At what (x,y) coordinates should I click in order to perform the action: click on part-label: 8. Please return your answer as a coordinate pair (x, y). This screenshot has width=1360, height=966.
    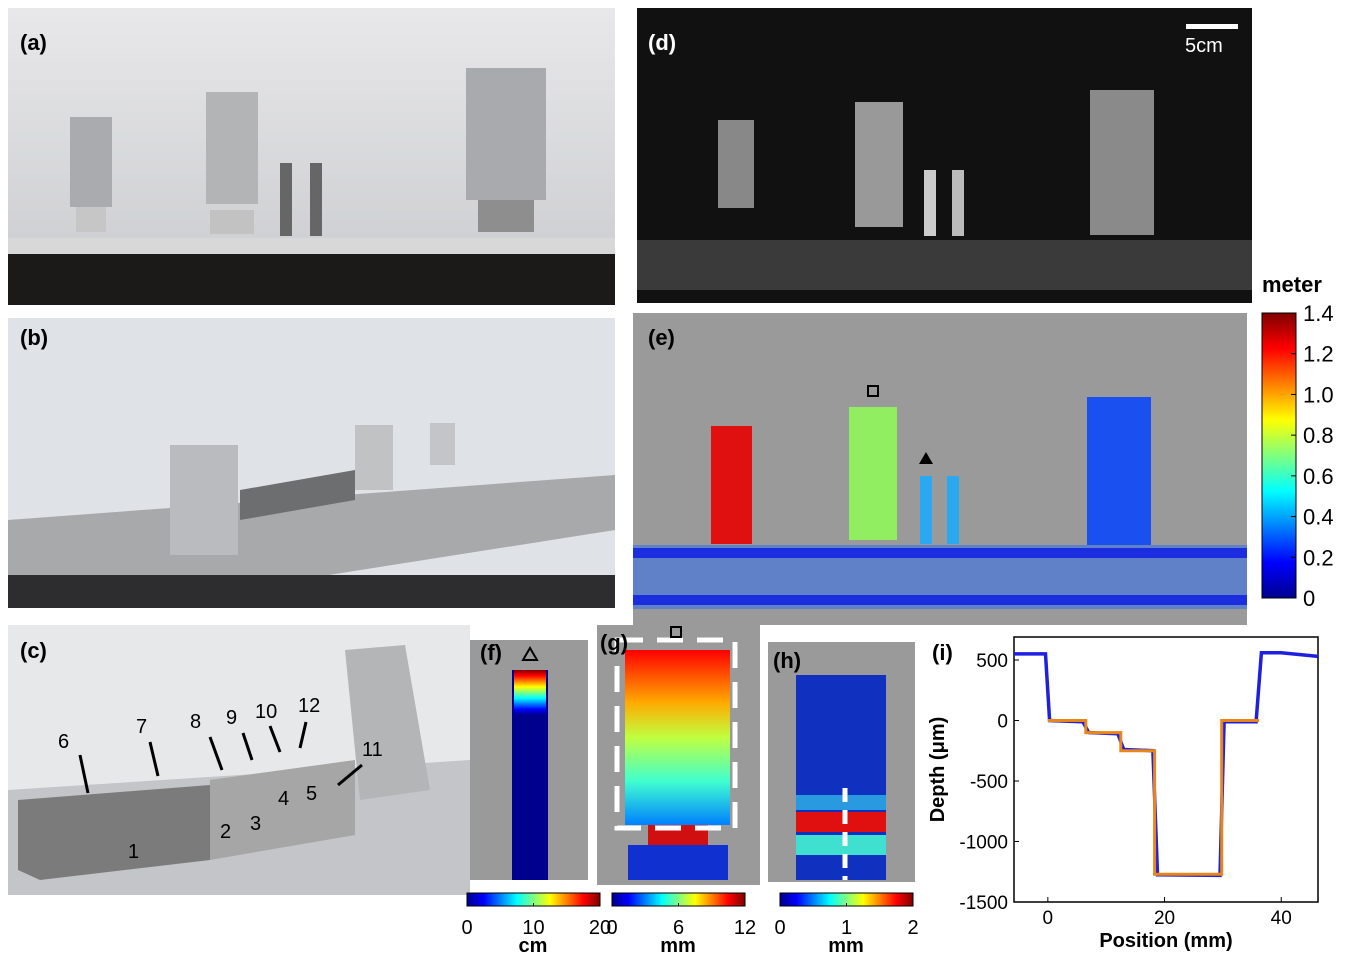
    Looking at the image, I should click on (195, 722).